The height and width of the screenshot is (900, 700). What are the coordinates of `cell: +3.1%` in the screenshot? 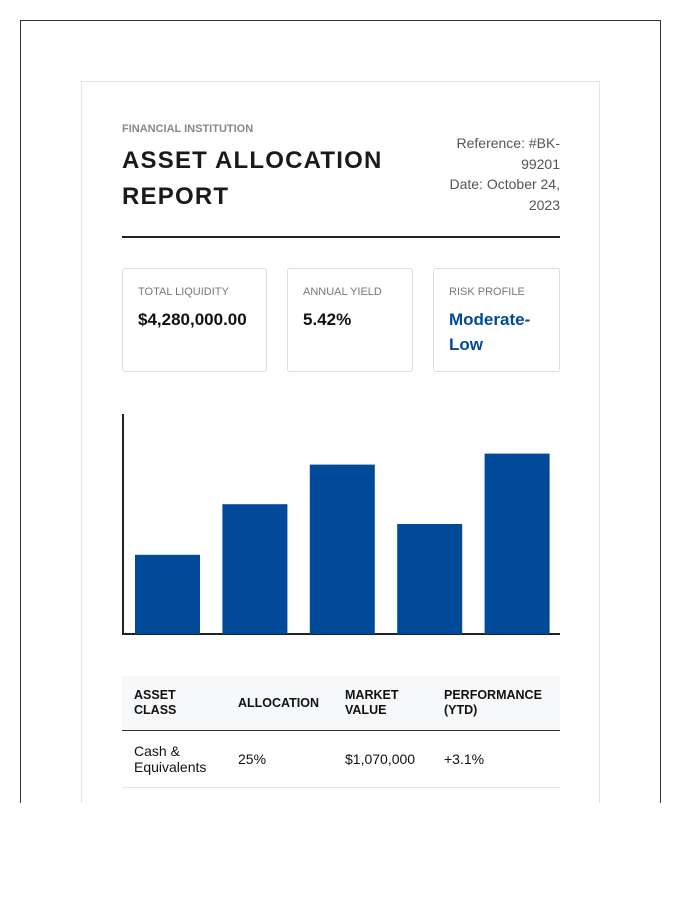 It's located at (496, 759).